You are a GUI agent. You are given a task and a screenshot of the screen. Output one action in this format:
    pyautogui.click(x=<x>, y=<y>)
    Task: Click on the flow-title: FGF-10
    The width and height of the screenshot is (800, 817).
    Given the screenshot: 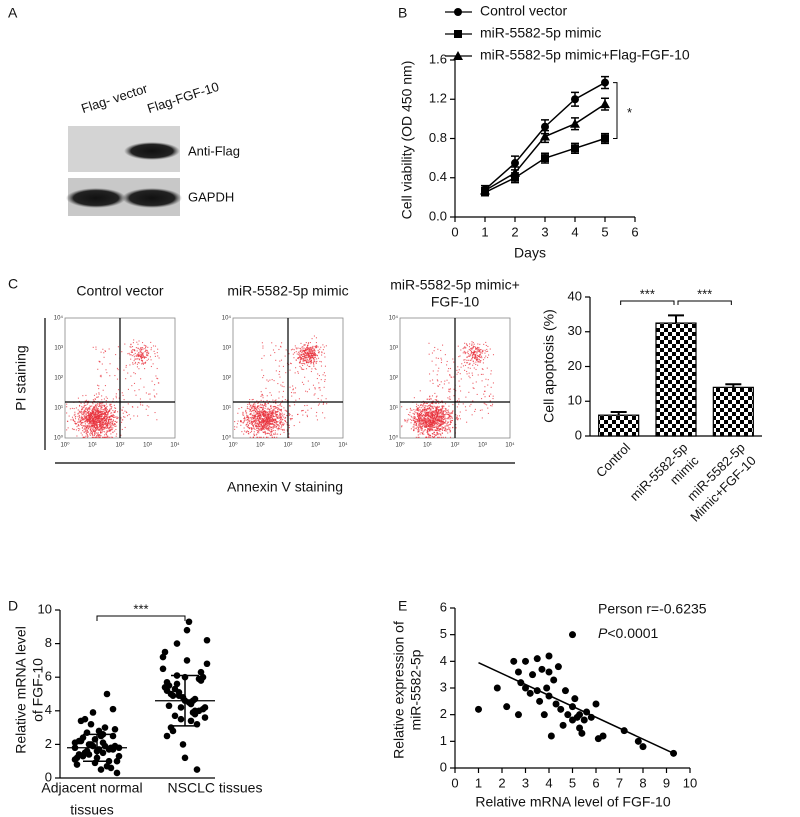 What is the action you would take?
    pyautogui.click(x=455, y=302)
    